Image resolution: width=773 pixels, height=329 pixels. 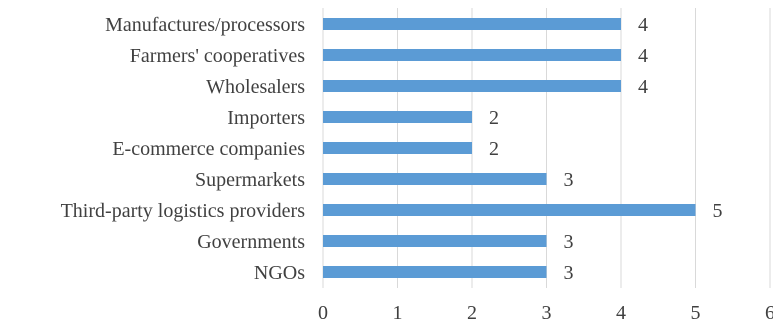 What do you see at coordinates (251, 242) in the screenshot?
I see `category-label: Governments` at bounding box center [251, 242].